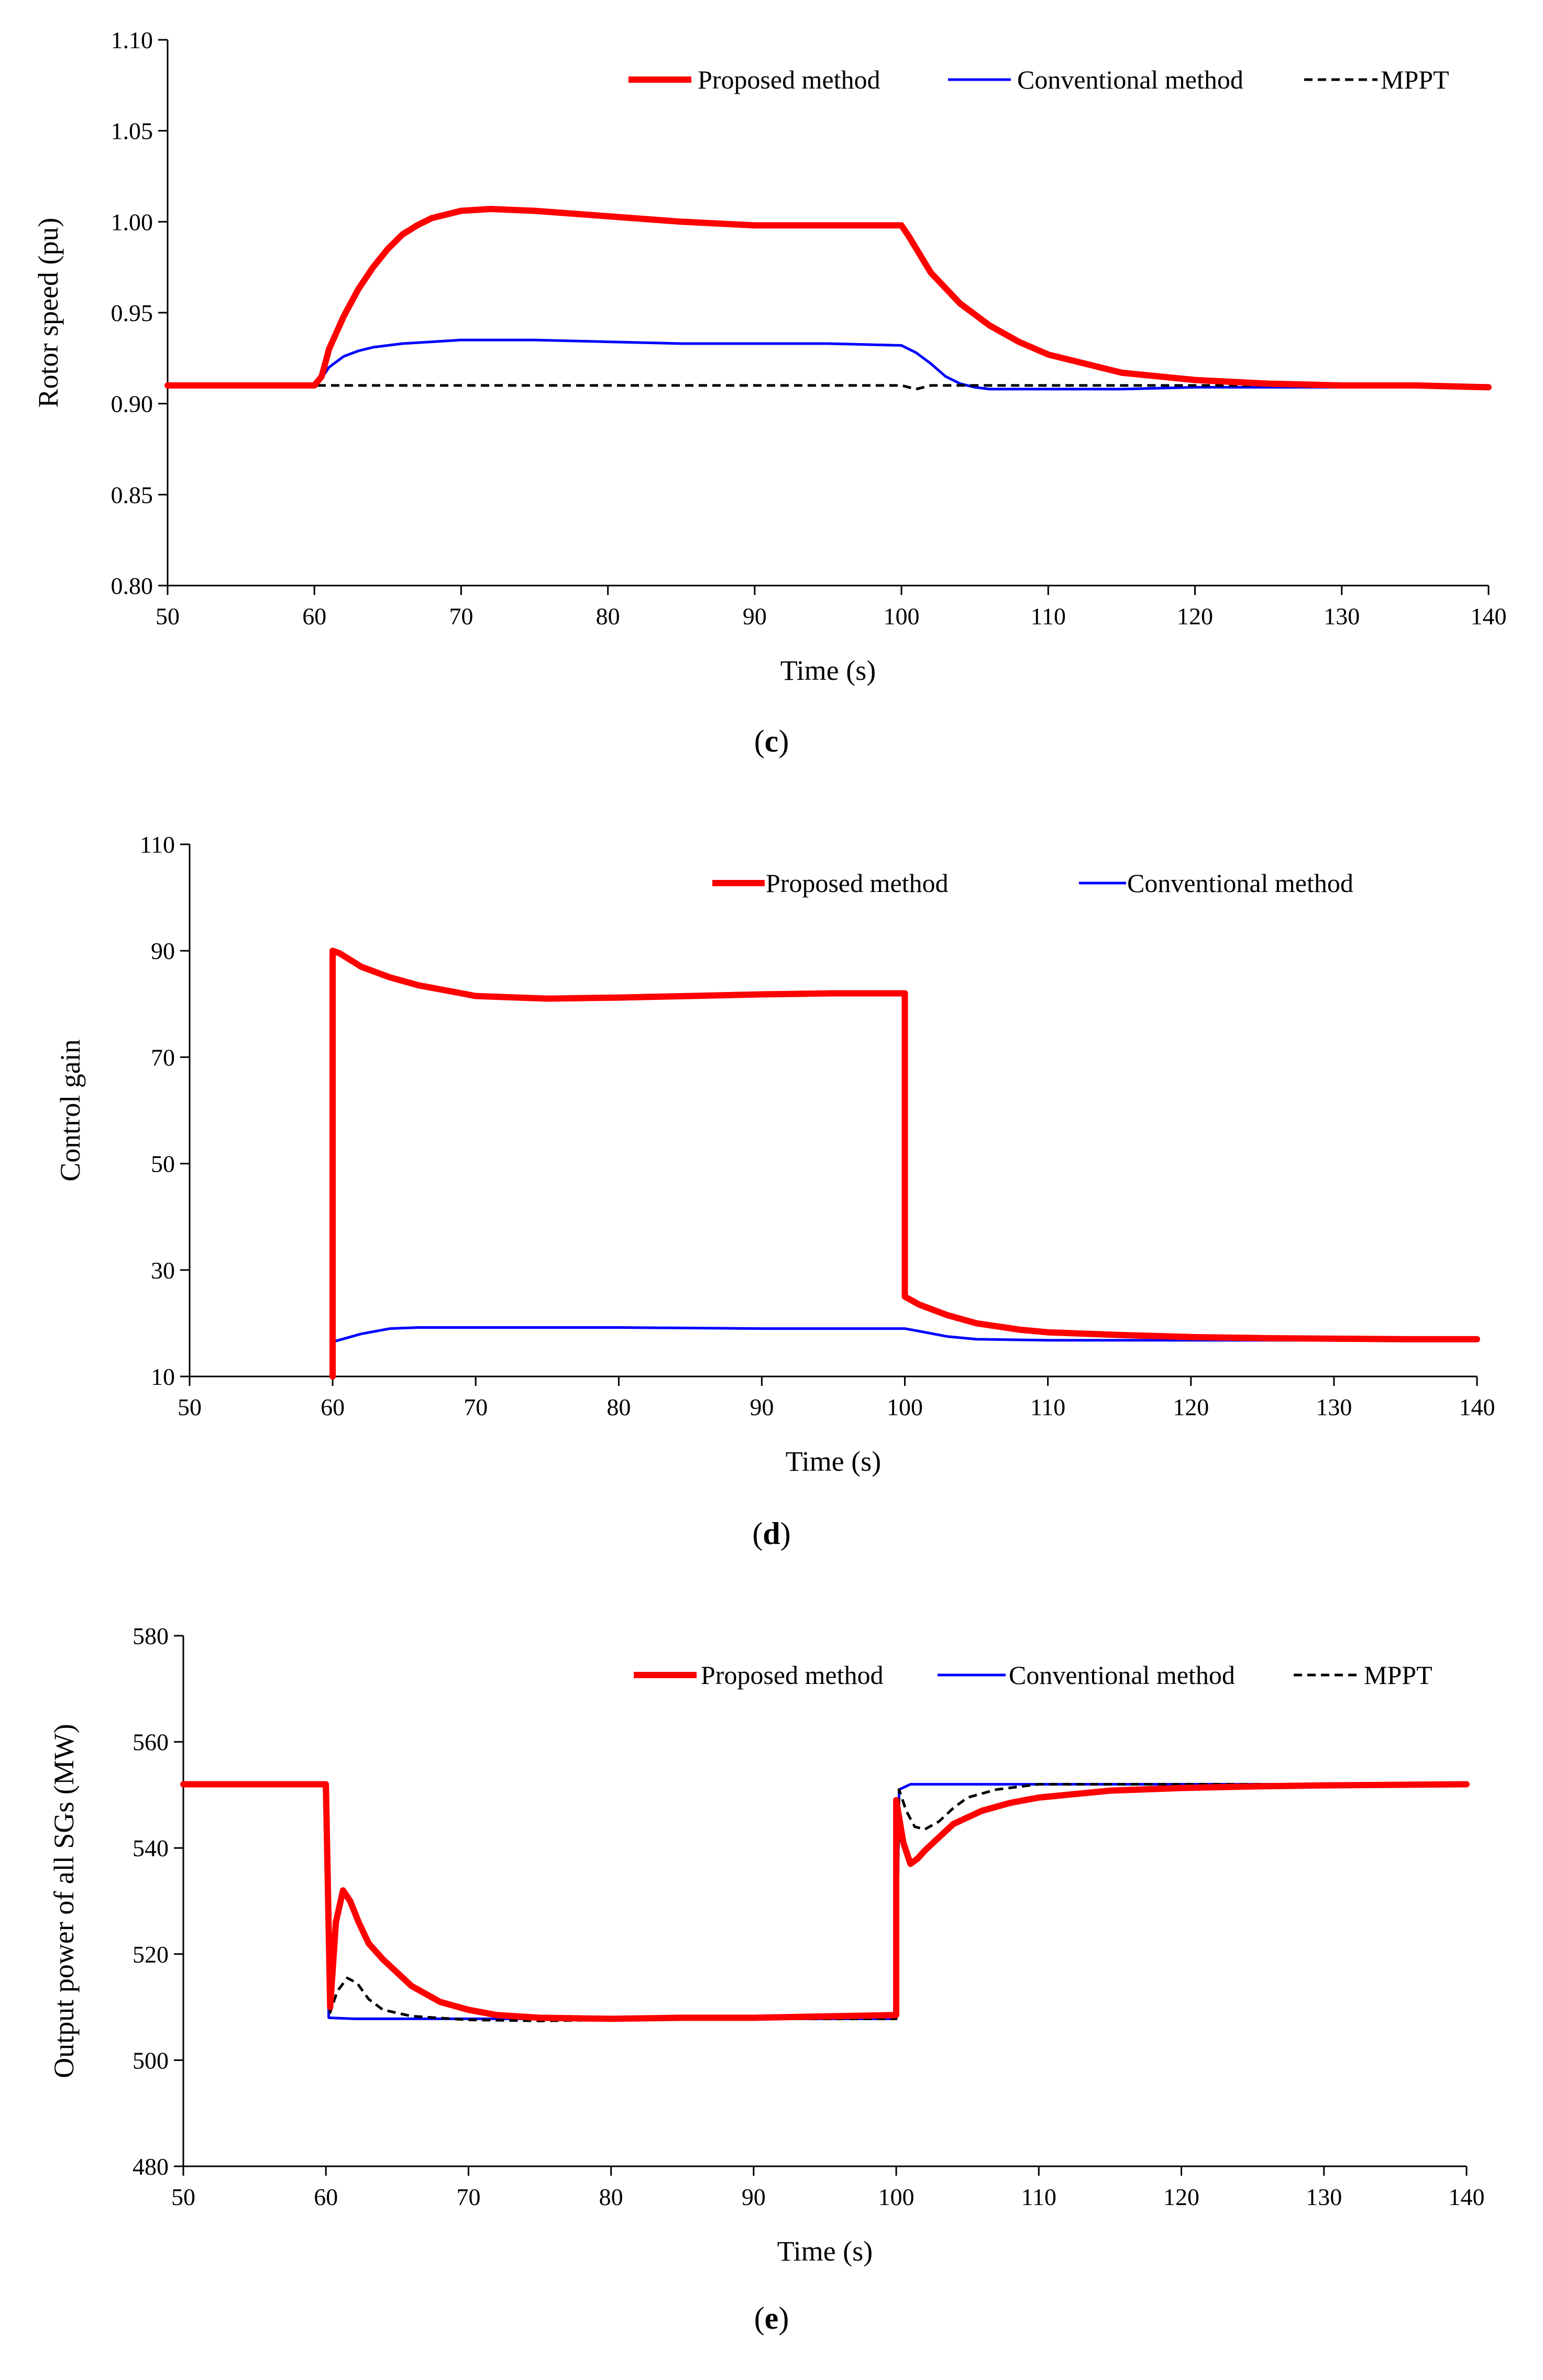  What do you see at coordinates (151, 1636) in the screenshot?
I see `y-tick-label: 580` at bounding box center [151, 1636].